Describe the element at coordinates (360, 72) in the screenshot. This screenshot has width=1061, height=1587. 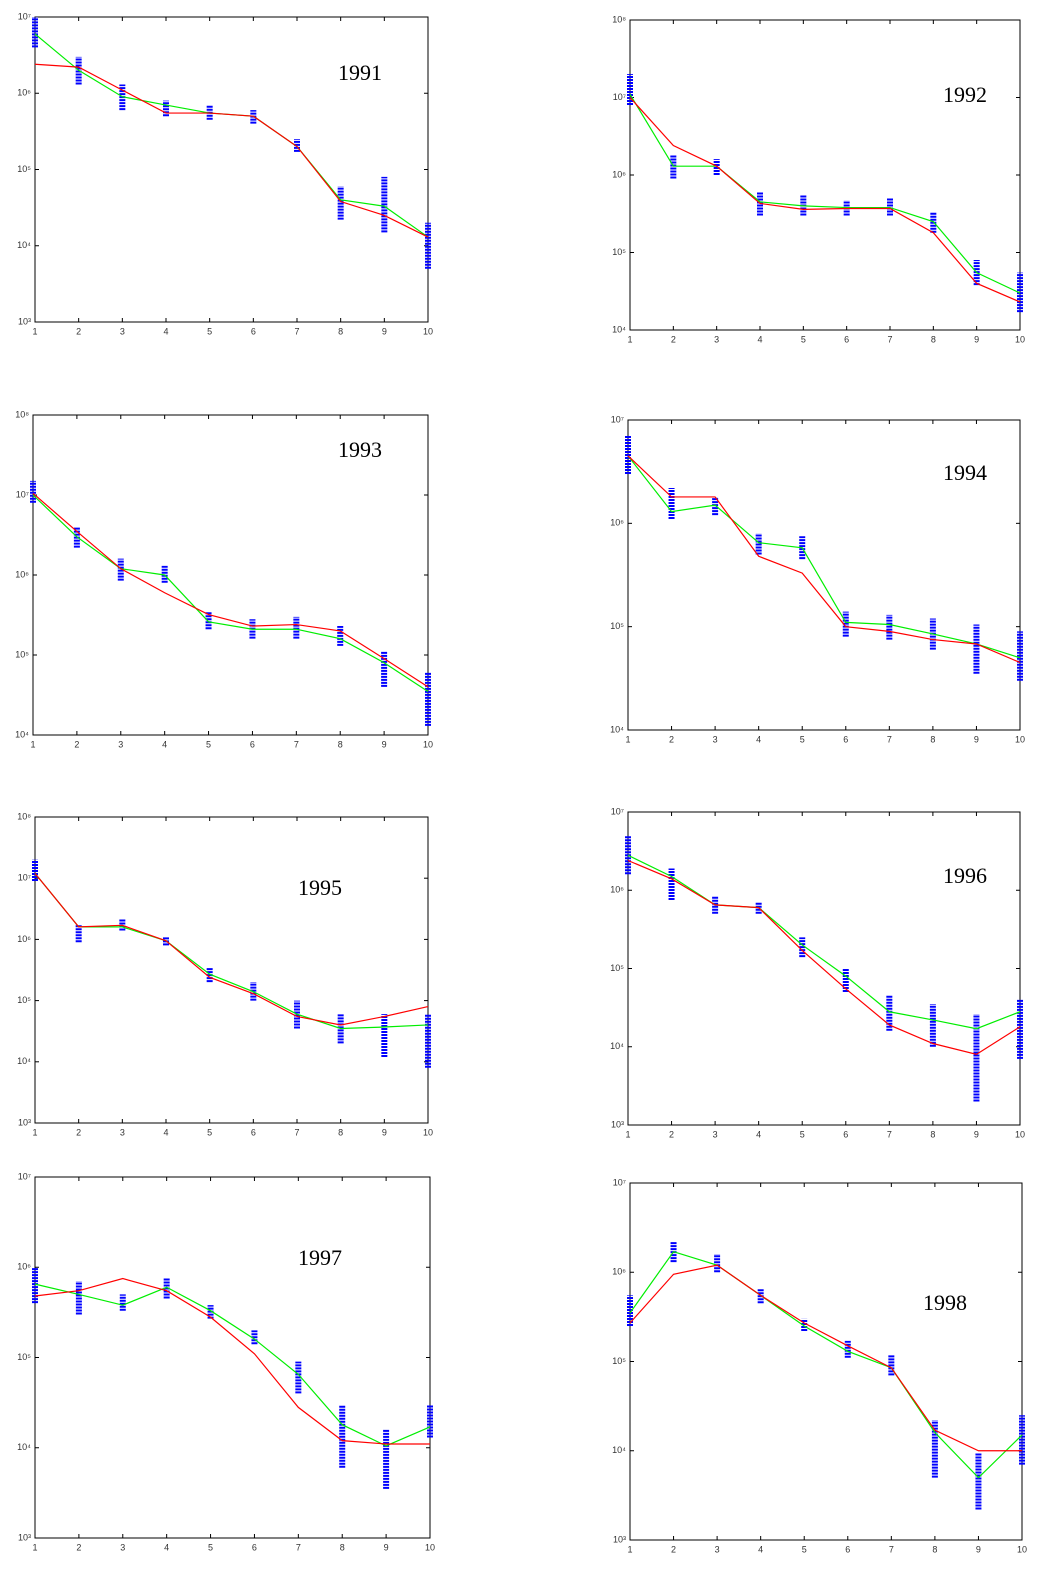
I see `chart-title: 1991` at that location.